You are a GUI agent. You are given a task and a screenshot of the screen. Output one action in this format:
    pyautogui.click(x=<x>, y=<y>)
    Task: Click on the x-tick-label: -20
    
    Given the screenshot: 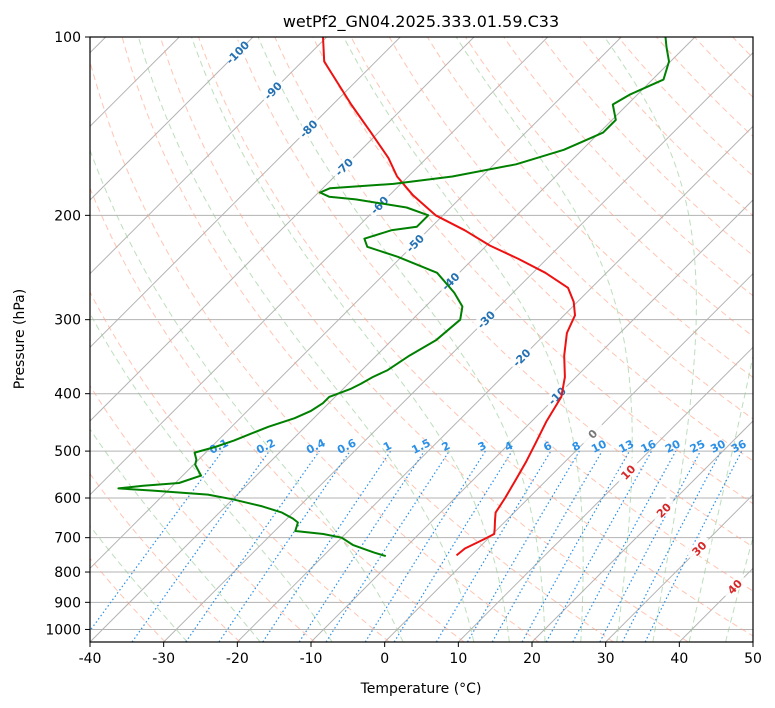 What is the action you would take?
    pyautogui.click(x=237, y=659)
    